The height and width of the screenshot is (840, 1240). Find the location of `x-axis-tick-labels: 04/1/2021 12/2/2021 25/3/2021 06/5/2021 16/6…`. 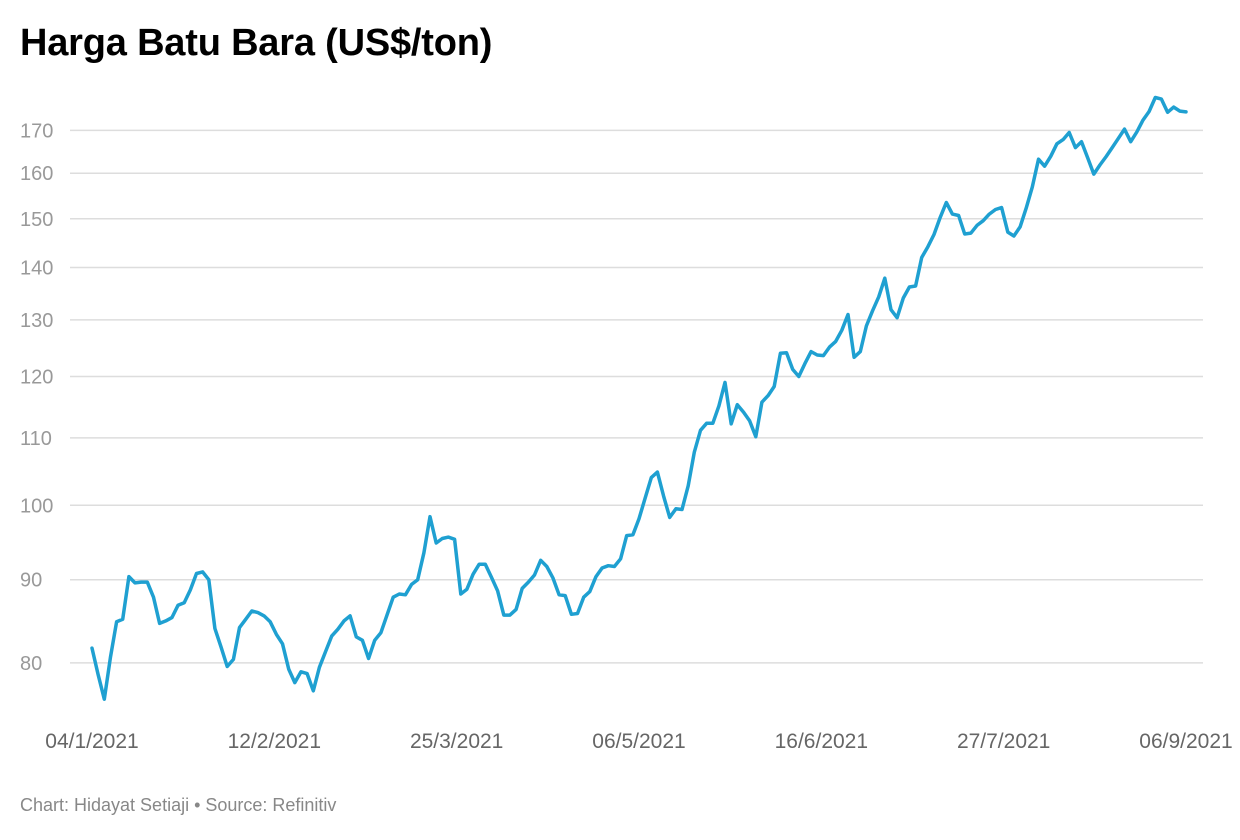

x-axis-tick-labels: 04/1/2021 12/2/2021 25/3/2021 06/5/2021 16/6… is located at coordinates (638, 741).